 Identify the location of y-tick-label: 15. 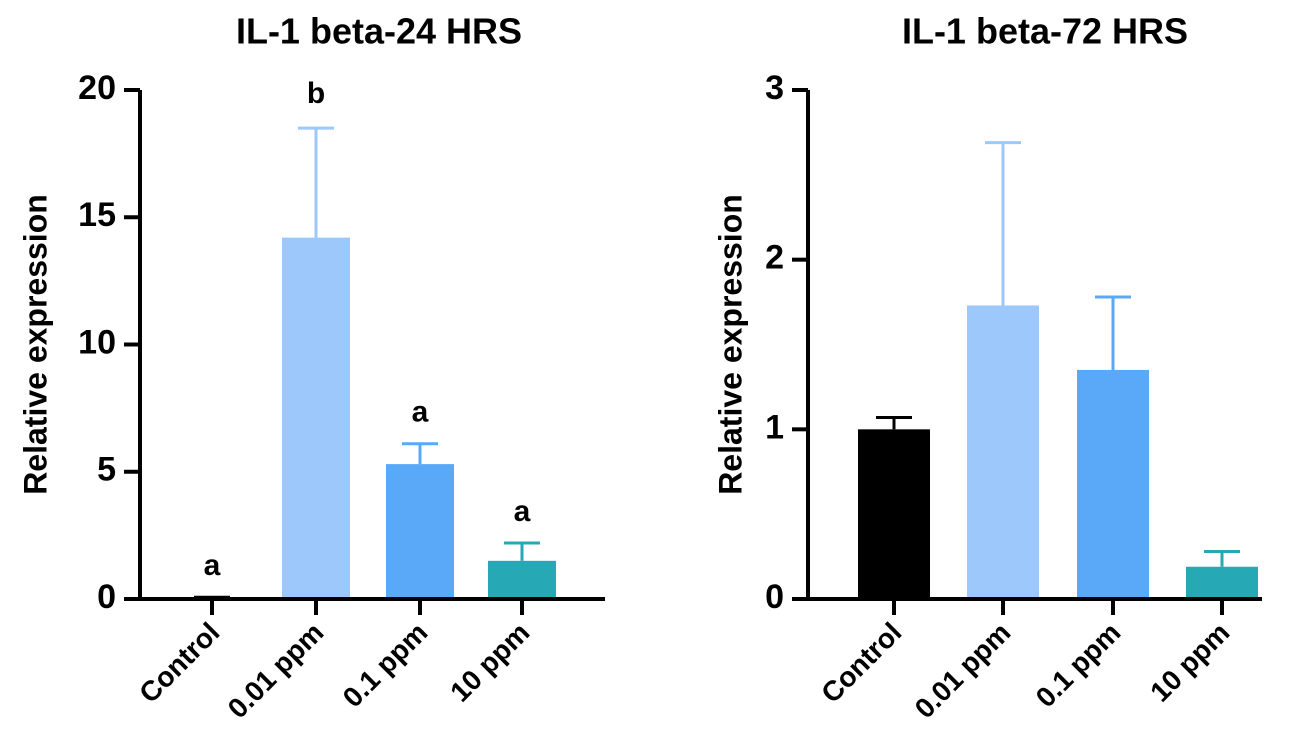
(97, 215).